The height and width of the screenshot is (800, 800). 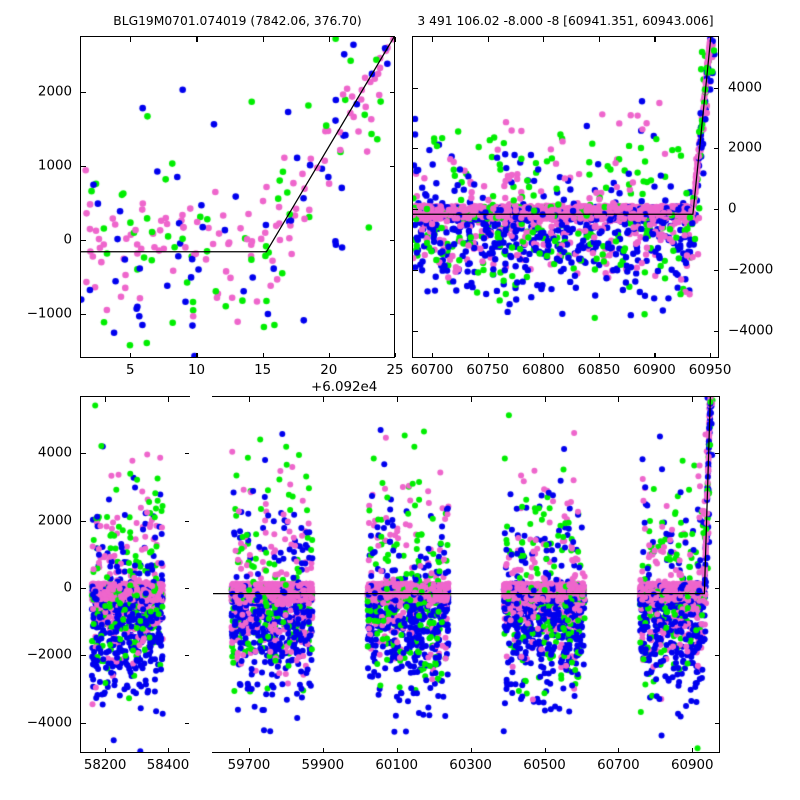 What do you see at coordinates (329, 370) in the screenshot?
I see `x-tick-label: 20` at bounding box center [329, 370].